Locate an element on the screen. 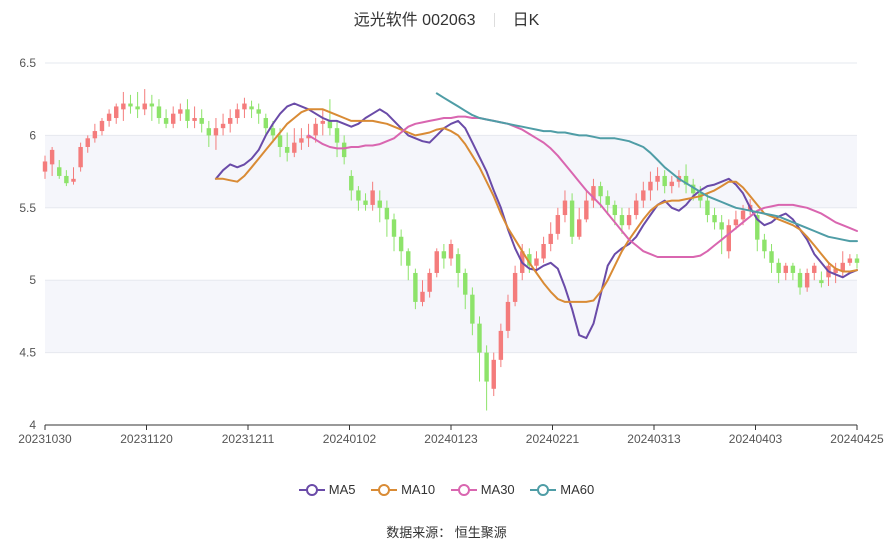 The height and width of the screenshot is (542, 893). legend: MA5 MA10 MA30 MA60 is located at coordinates (446, 490).